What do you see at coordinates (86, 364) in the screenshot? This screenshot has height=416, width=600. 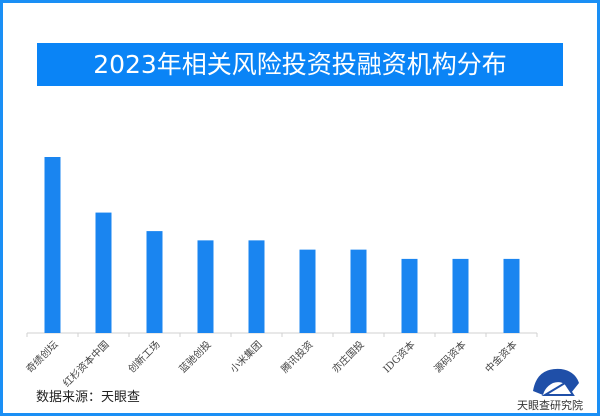 I see `x-tick-label: 红杉资本中国` at bounding box center [86, 364].